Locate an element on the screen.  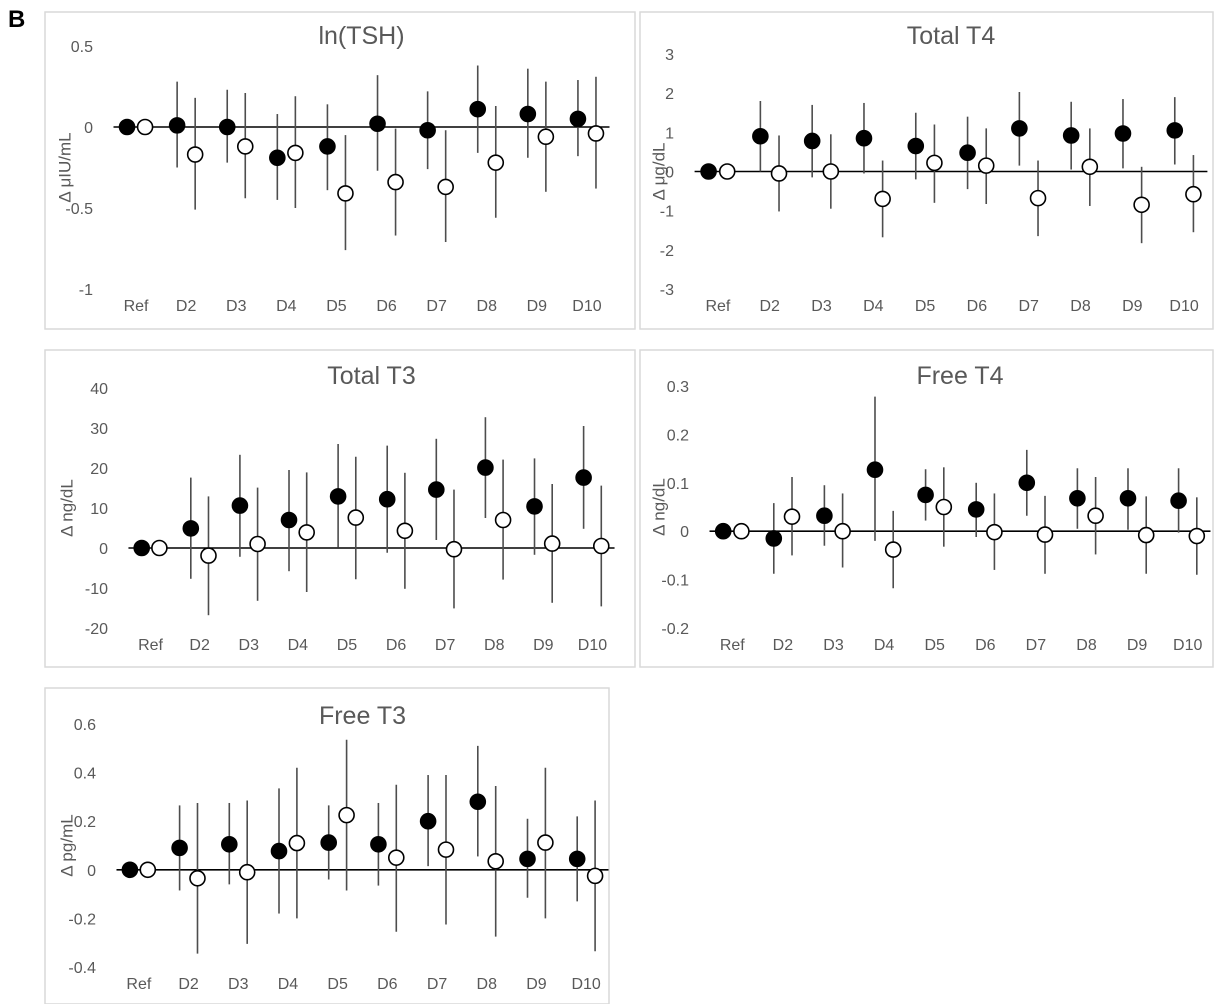
x-tick-label: D5 is located at coordinates (934, 645).